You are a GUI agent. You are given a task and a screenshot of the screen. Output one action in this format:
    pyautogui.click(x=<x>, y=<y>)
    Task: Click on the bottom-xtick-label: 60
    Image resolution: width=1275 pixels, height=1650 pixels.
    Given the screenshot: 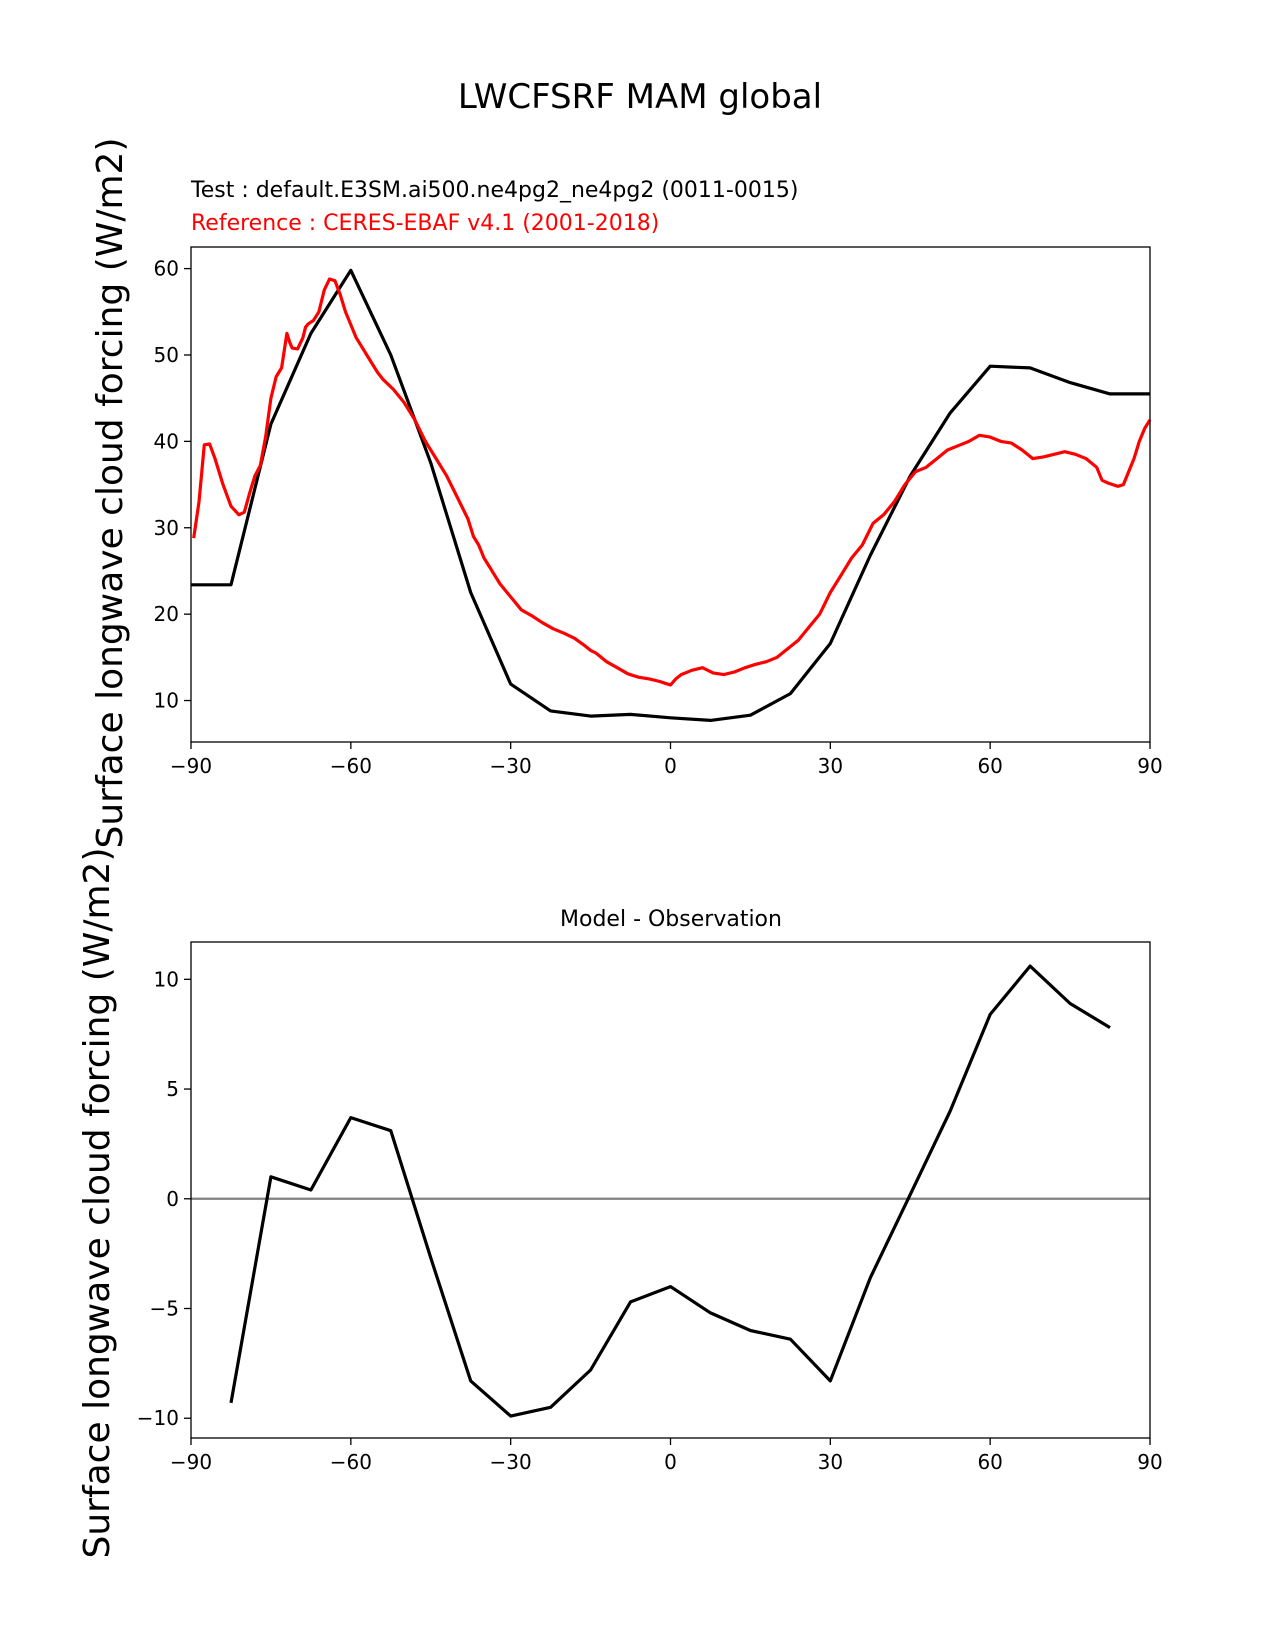 What is the action you would take?
    pyautogui.click(x=989, y=1462)
    